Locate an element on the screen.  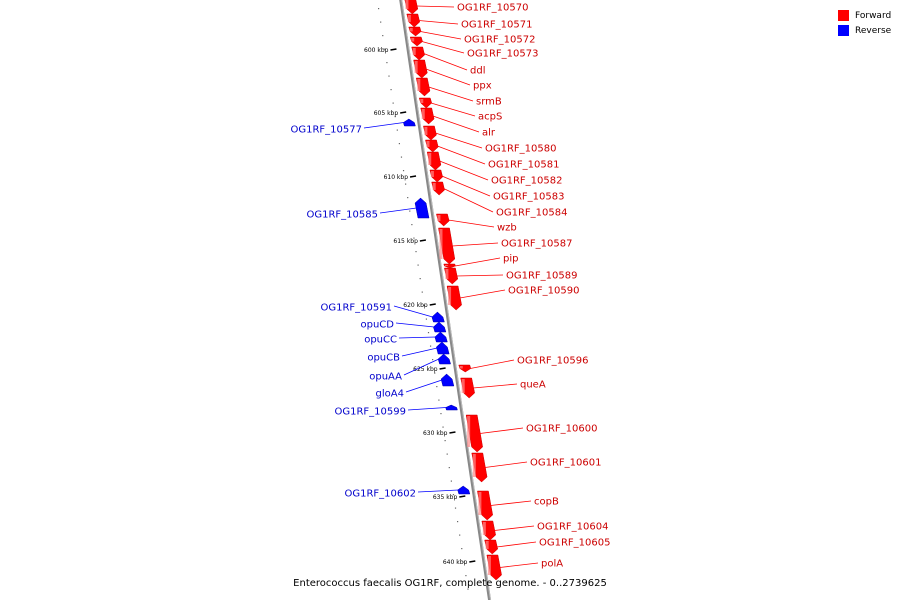
scale-tick-label: 605 kbp is located at coordinates (386, 113).